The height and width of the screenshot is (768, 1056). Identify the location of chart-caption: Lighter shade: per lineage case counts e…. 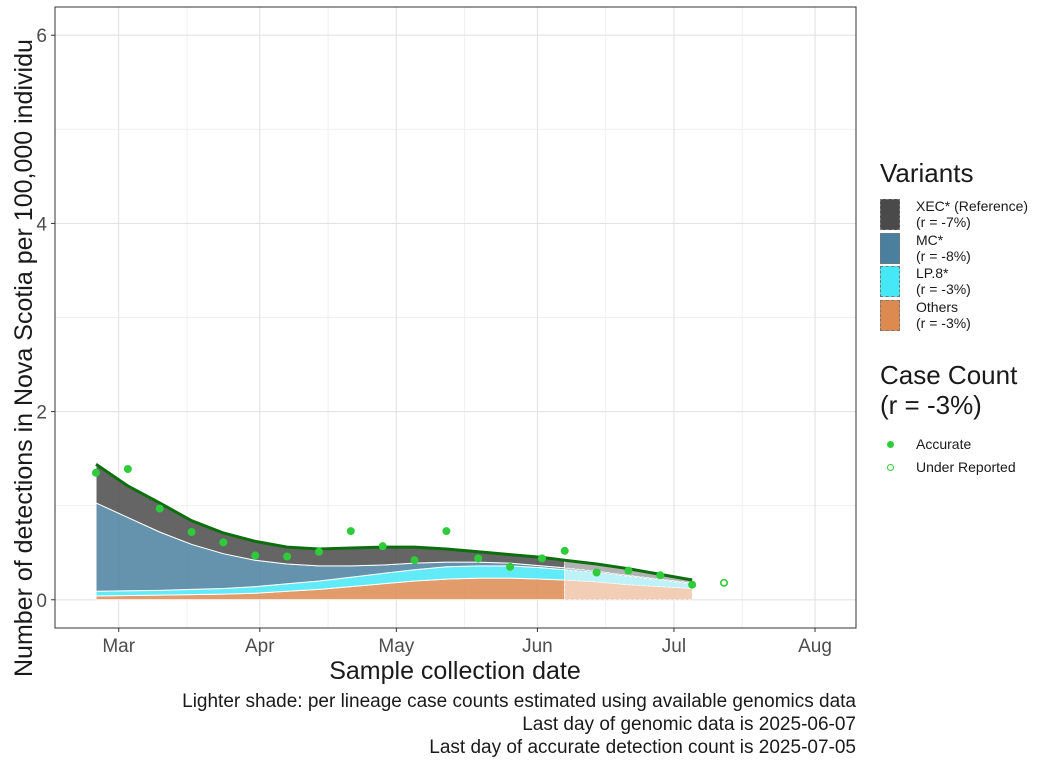
(519, 724).